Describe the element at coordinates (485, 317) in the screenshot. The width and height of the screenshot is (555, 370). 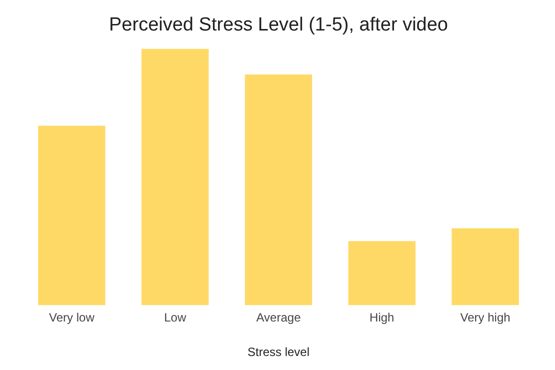
I see `x-tick-label: Very high` at that location.